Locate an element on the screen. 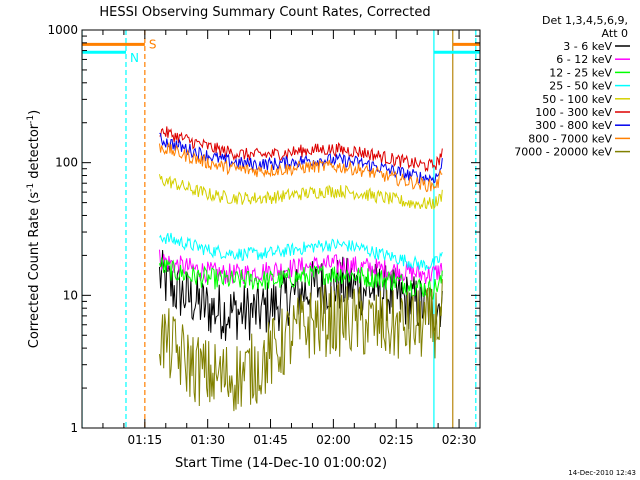 The height and width of the screenshot is (480, 640). x-tick-label: 01:45 is located at coordinates (270, 440).